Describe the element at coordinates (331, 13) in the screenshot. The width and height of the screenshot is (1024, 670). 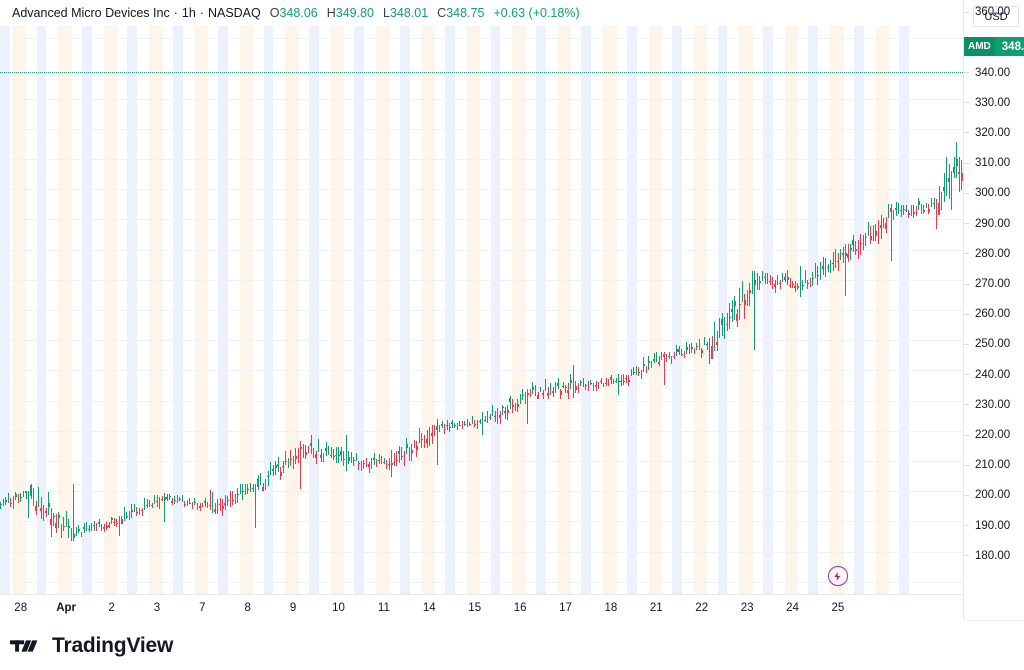
I see `high-prefix: H` at that location.